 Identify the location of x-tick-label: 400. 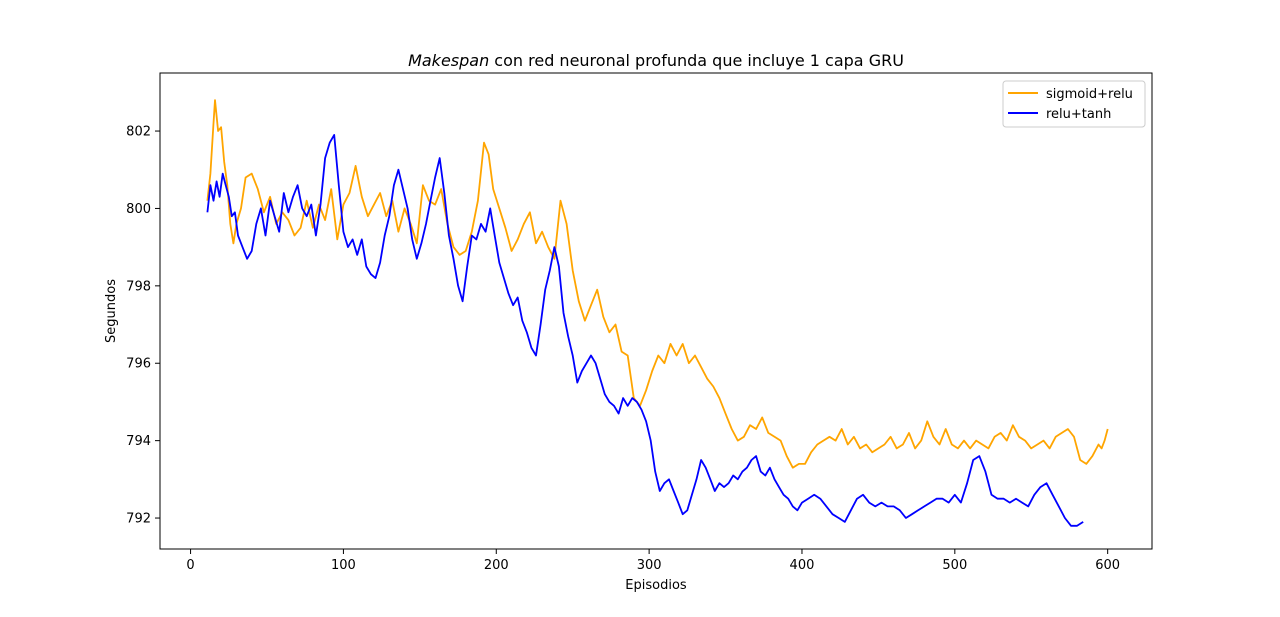
(802, 565).